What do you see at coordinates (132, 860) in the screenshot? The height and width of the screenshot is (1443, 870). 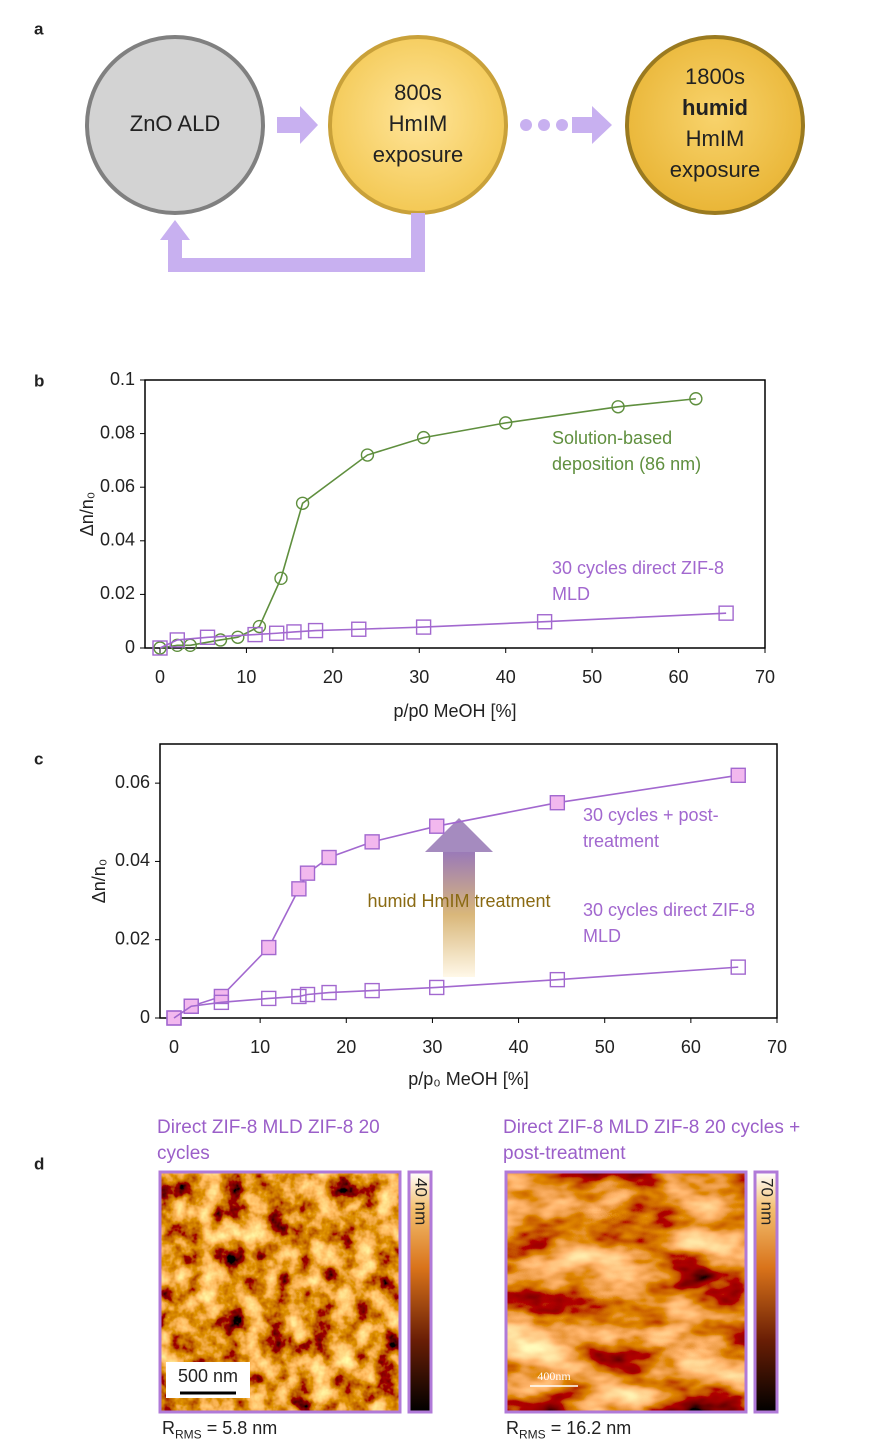 I see `y-tick-label: 0.04` at bounding box center [132, 860].